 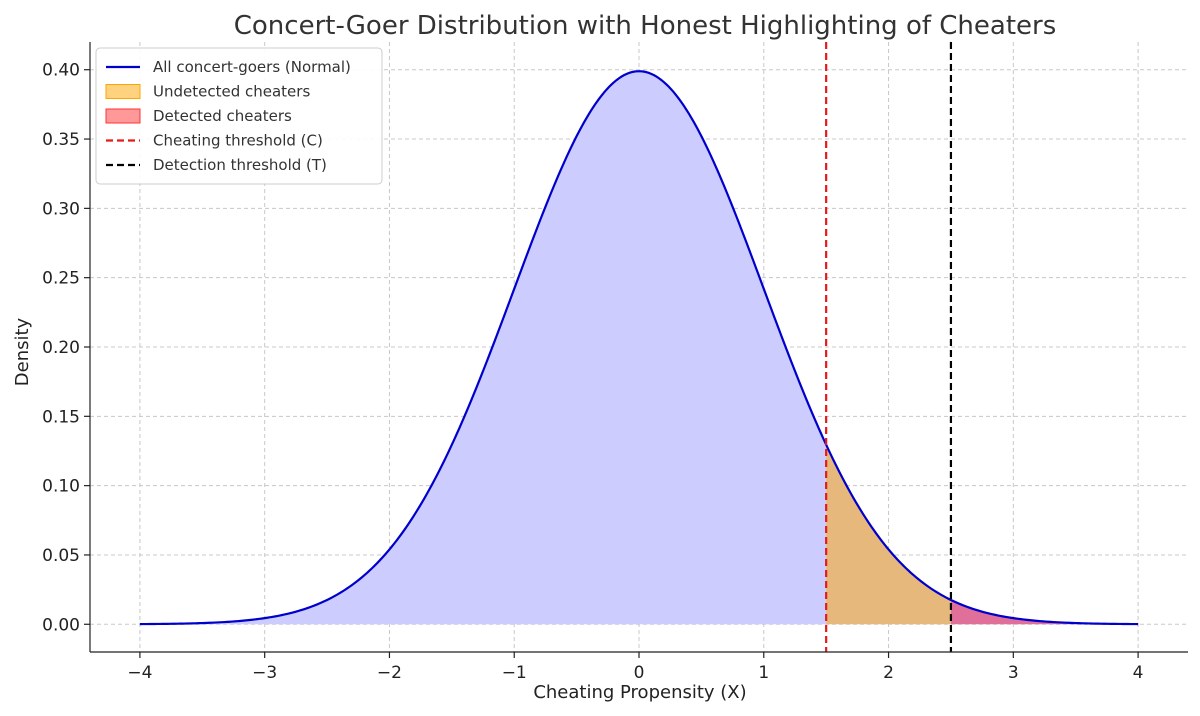 I want to click on legend-label: Detected cheaters, so click(x=222, y=116).